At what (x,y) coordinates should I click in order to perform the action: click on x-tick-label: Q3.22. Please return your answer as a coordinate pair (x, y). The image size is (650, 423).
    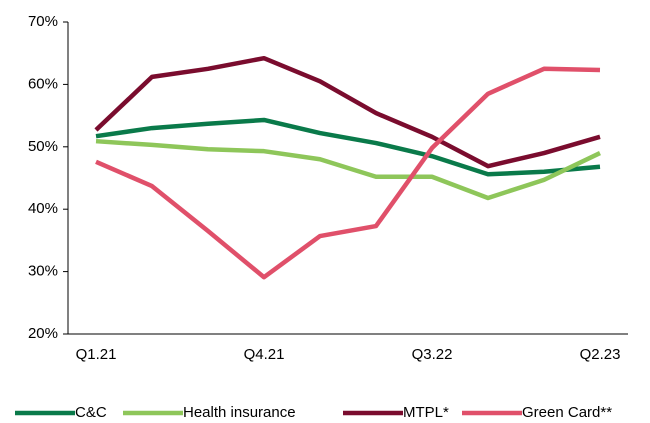
    Looking at the image, I should click on (432, 354).